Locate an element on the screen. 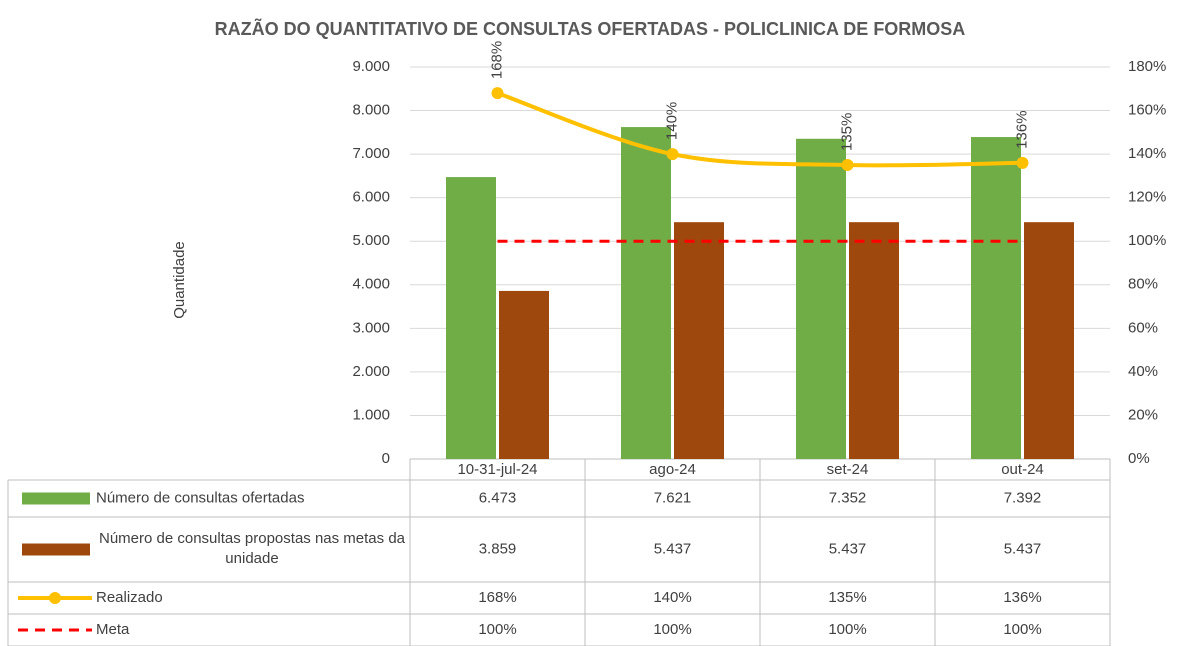 This screenshot has height=646, width=1185. y-tick-label: 6.000 is located at coordinates (371, 197).